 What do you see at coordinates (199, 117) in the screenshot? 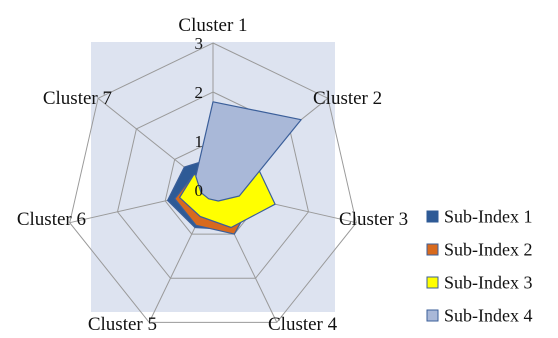
I see `radial-ticks: 0 1 2 3` at bounding box center [199, 117].